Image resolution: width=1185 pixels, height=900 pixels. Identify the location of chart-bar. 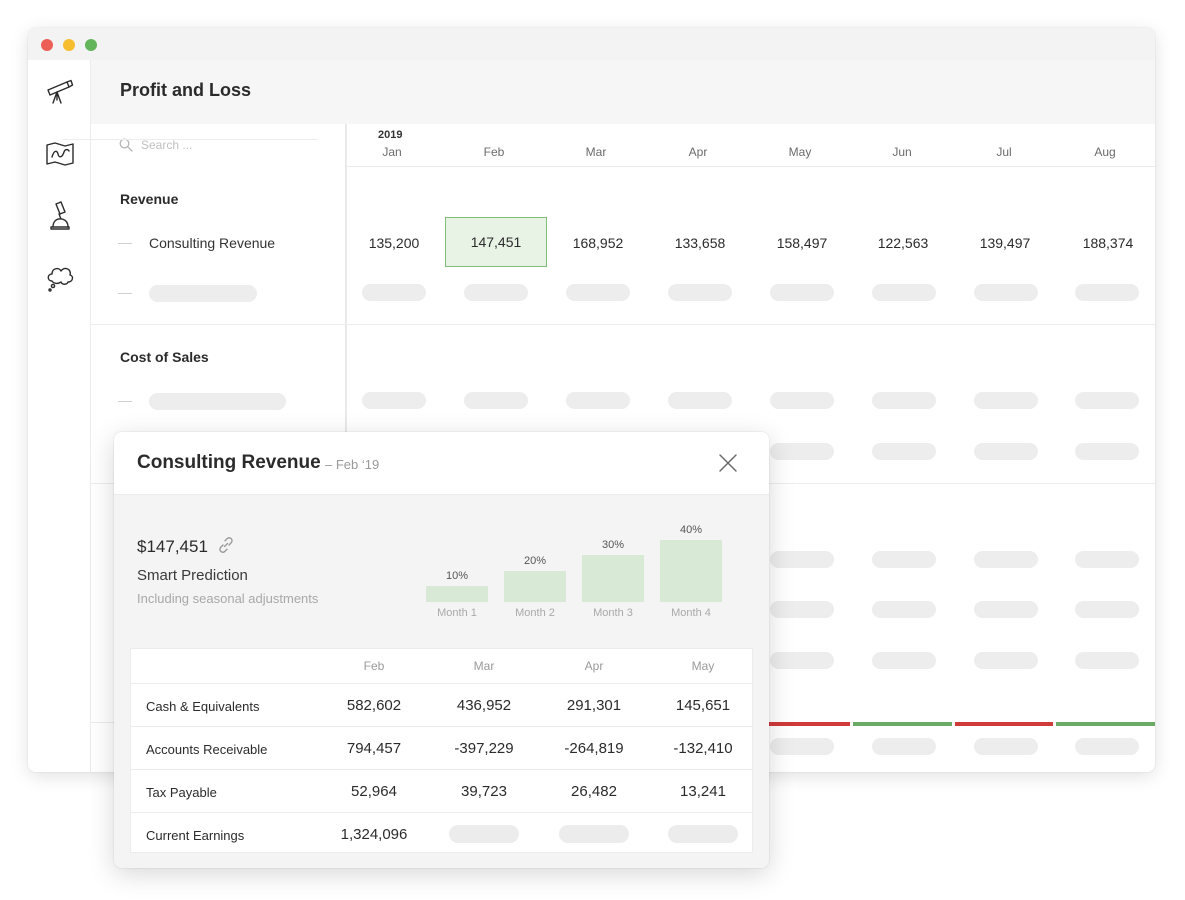
(691, 571).